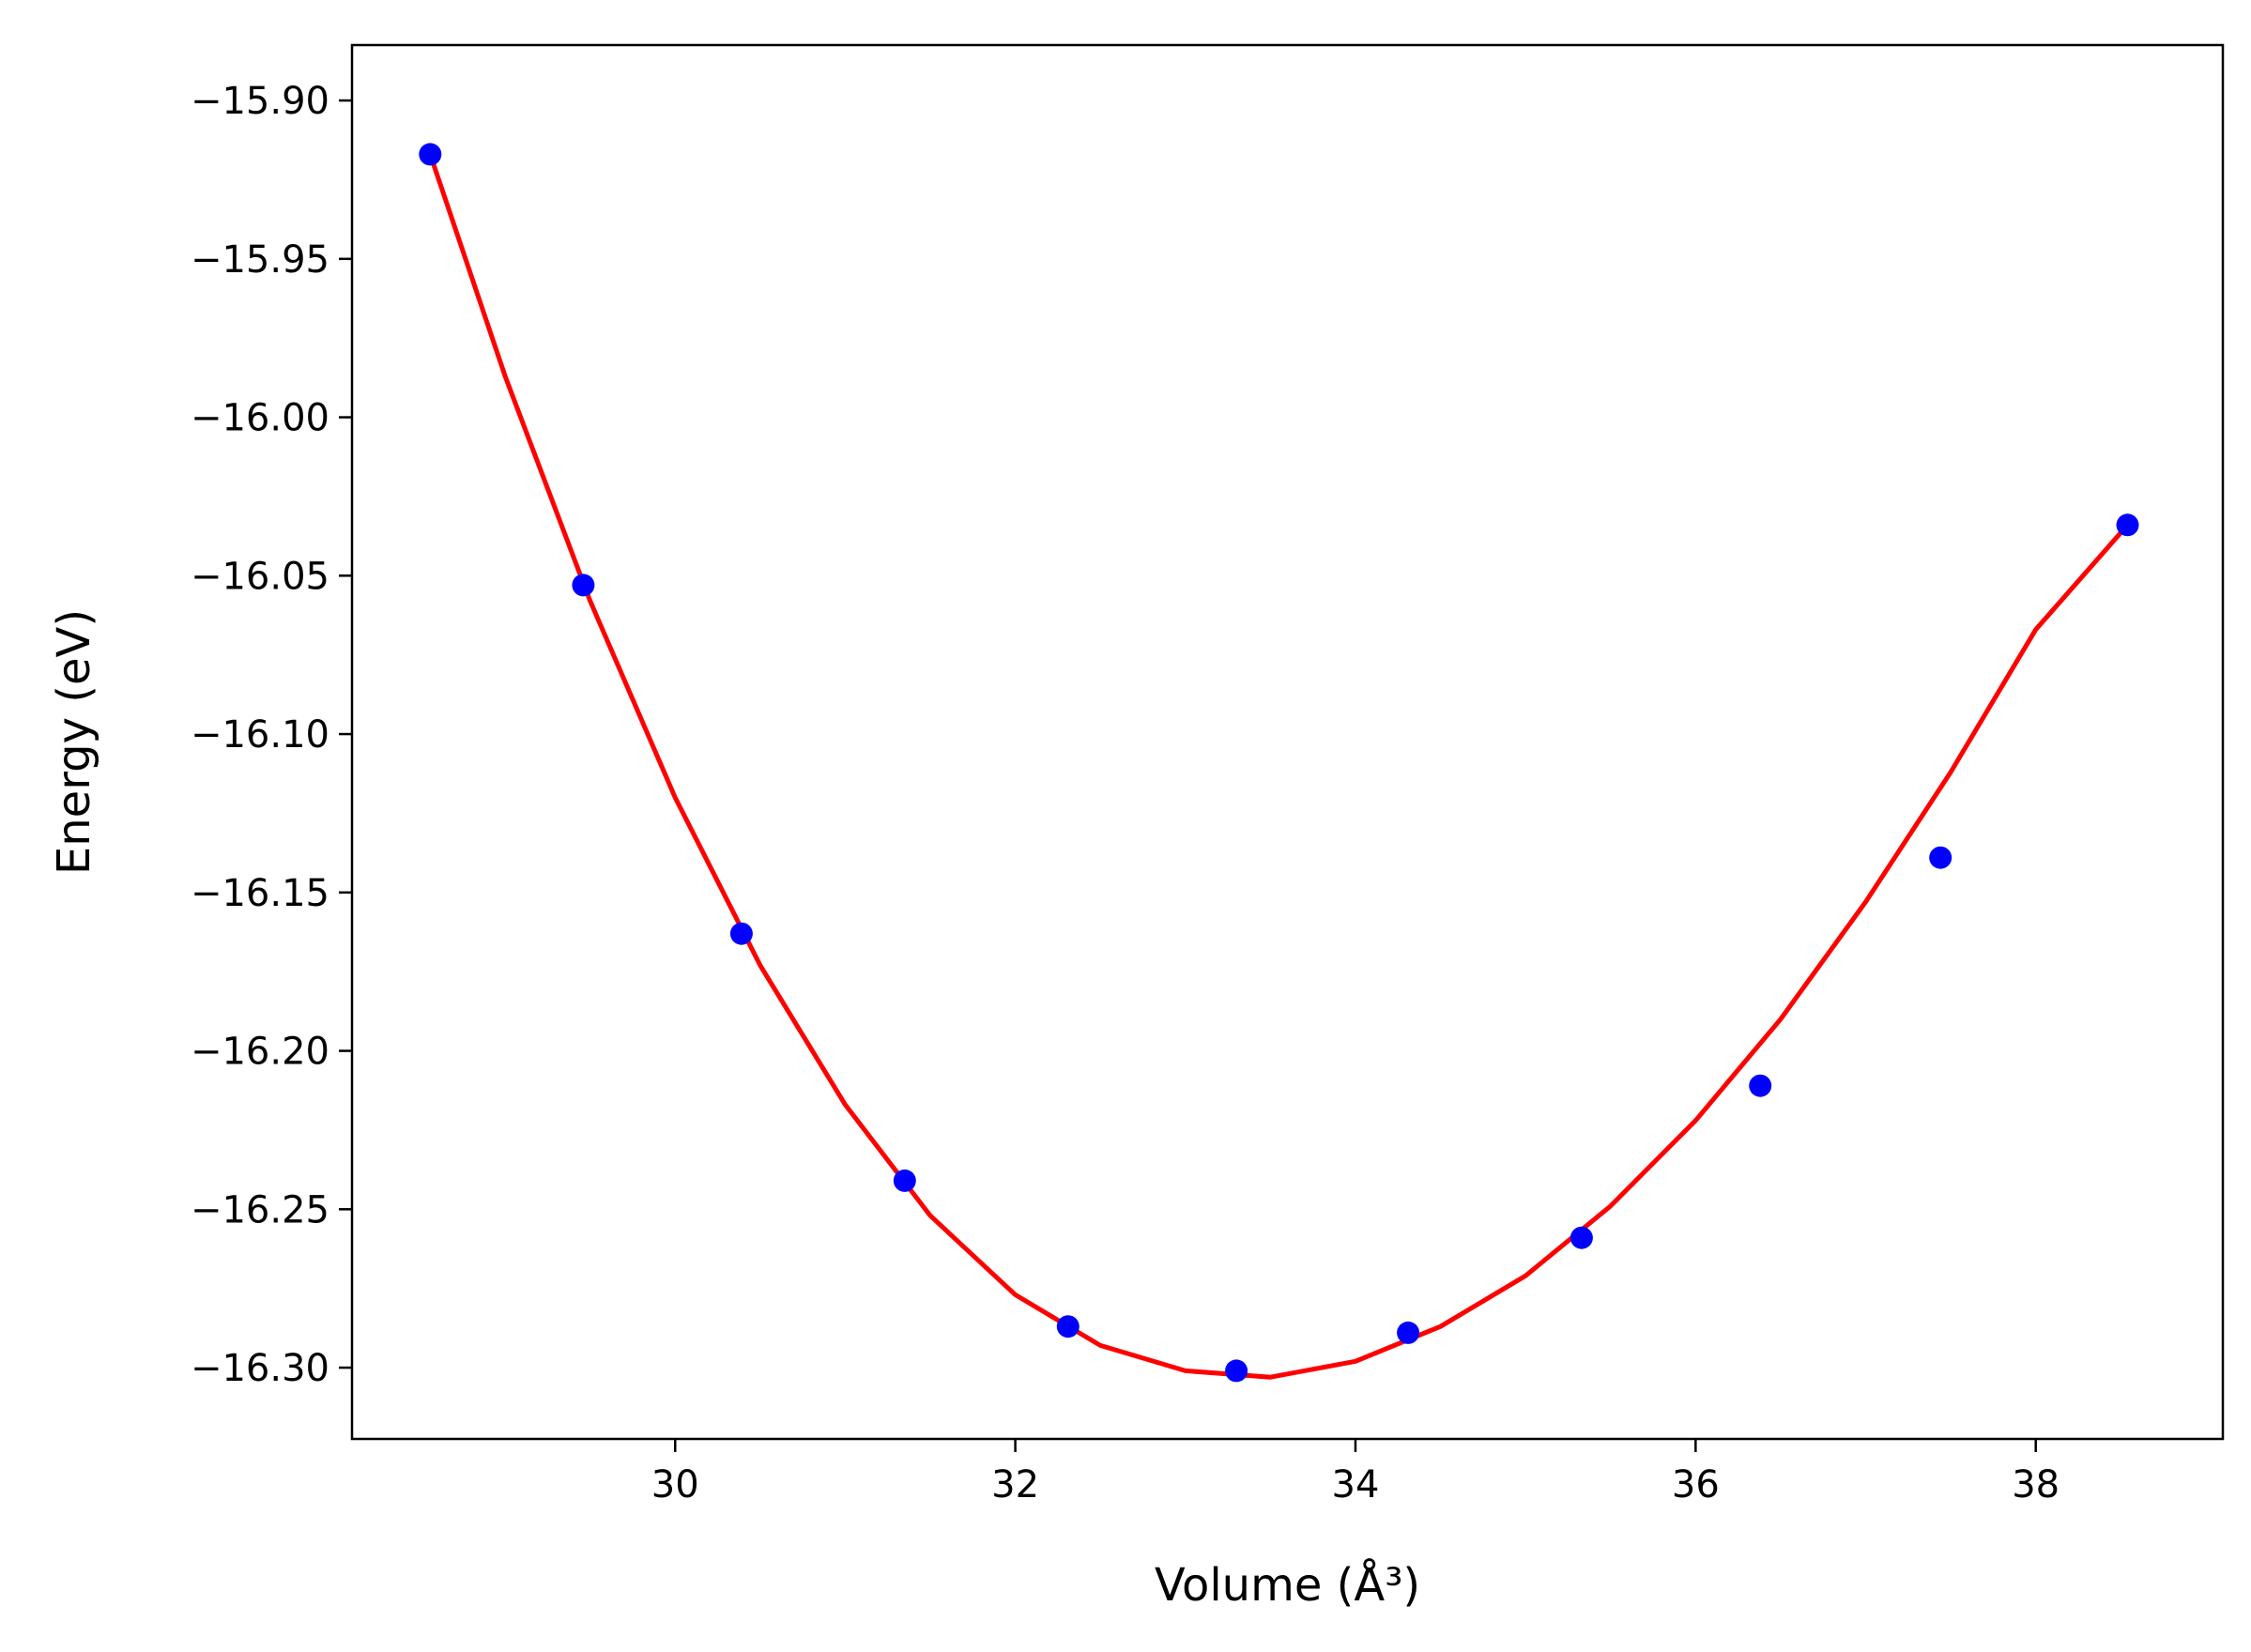  I want to click on x-tick-label: 32, so click(1015, 1485).